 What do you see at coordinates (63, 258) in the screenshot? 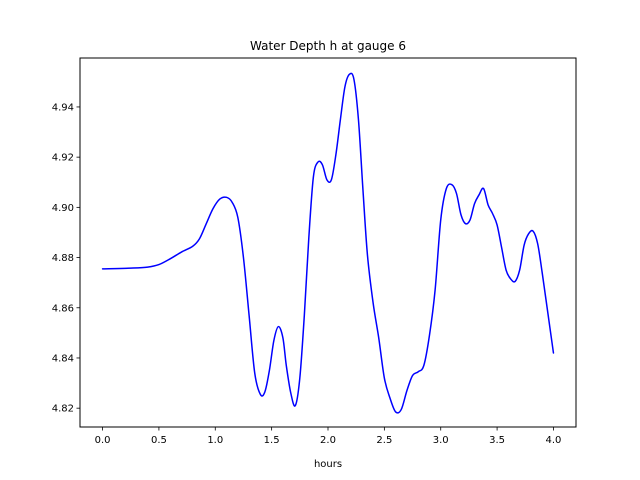
I see `y-tick-label: 4.88` at bounding box center [63, 258].